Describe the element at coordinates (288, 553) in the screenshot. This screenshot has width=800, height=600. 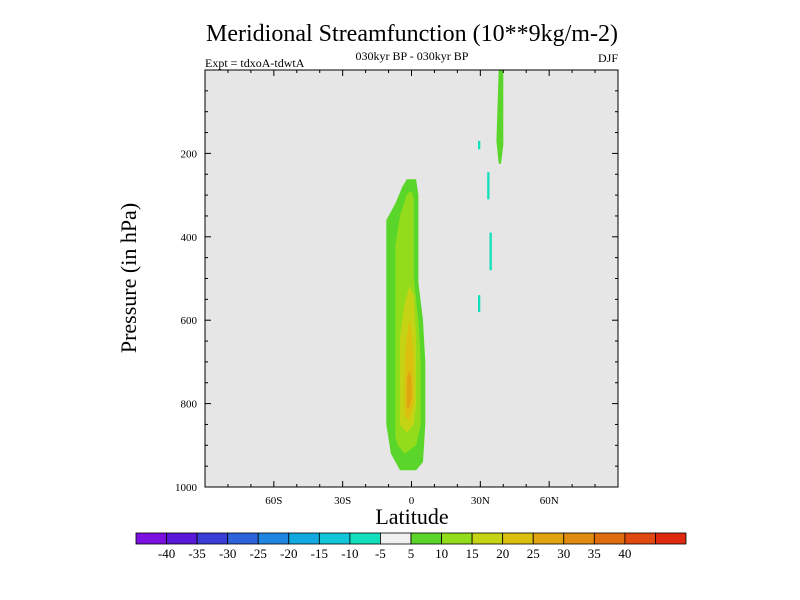
I see `colorbar-label: -20` at that location.